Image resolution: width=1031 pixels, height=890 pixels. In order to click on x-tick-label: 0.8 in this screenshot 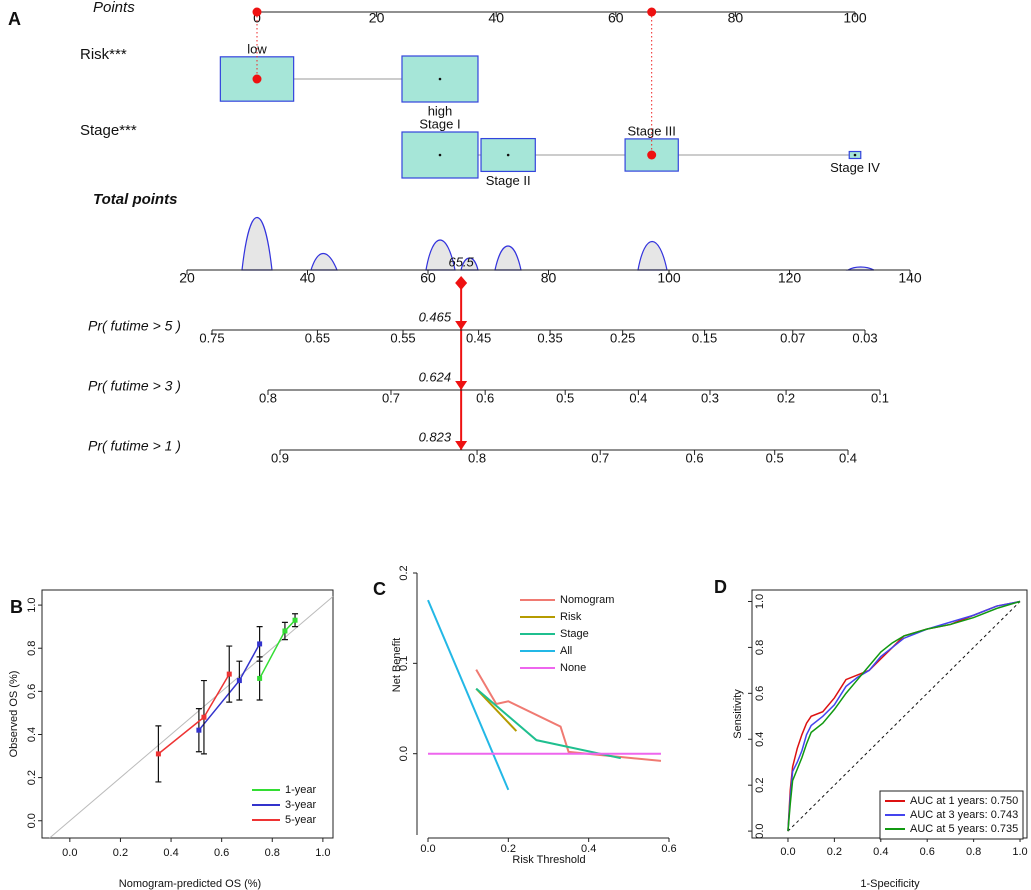, I will do `click(272, 853)`.